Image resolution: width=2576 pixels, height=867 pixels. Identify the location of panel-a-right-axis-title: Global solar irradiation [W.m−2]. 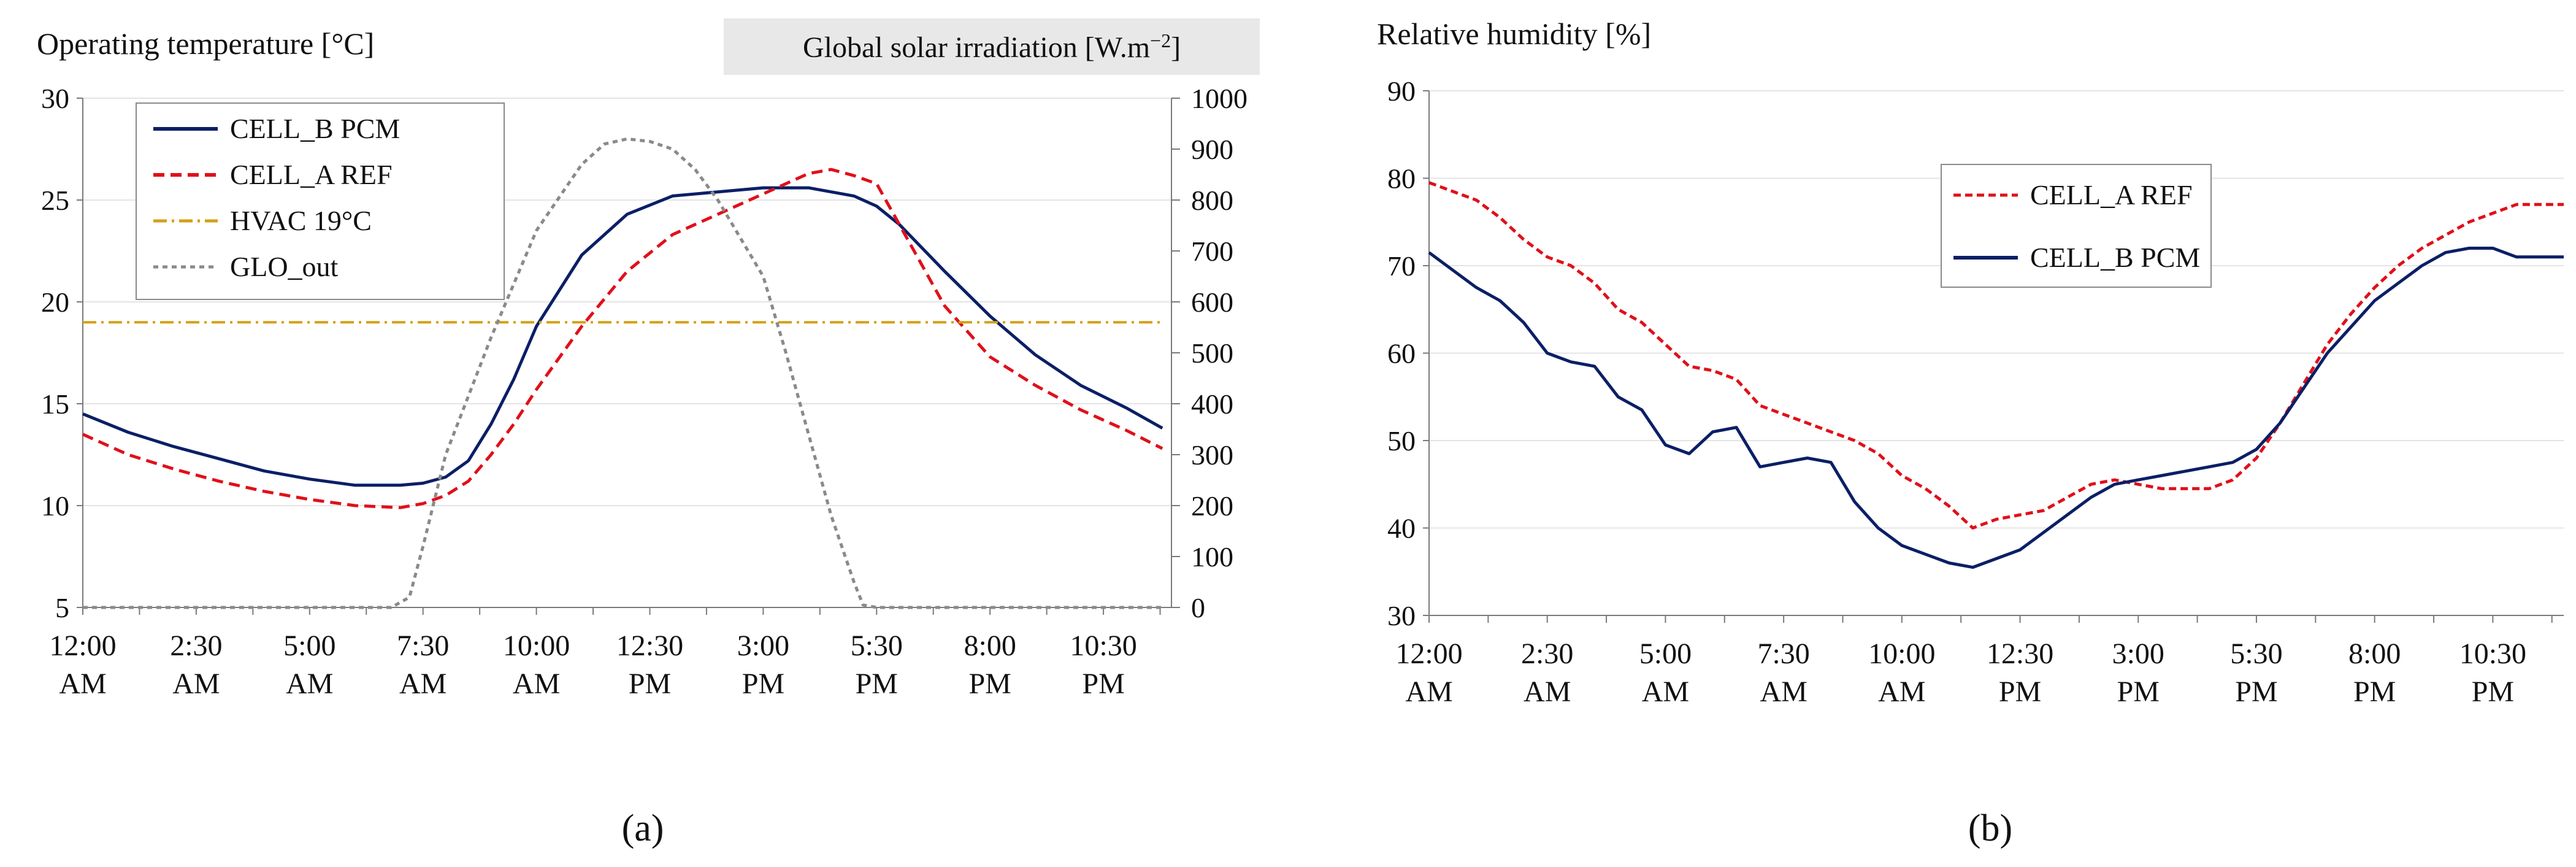
(992, 46).